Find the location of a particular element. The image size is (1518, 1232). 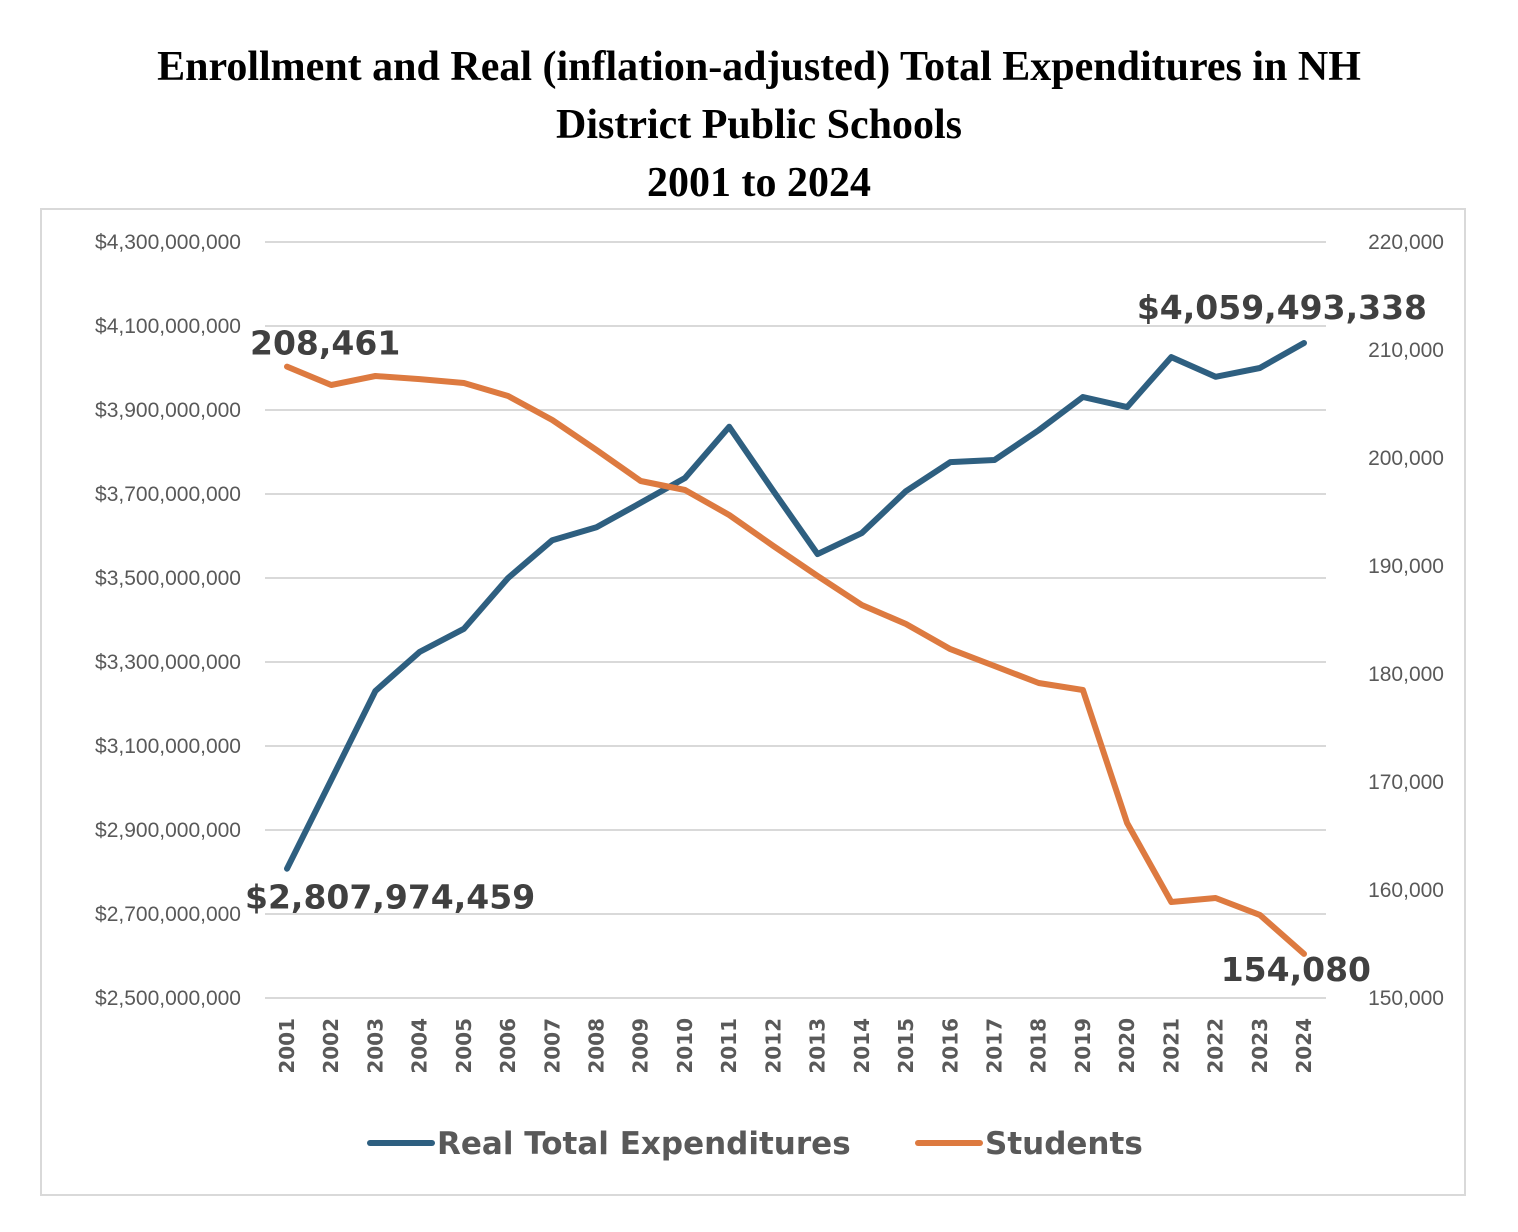

x-tick-label: 2020 is located at coordinates (1127, 1046).